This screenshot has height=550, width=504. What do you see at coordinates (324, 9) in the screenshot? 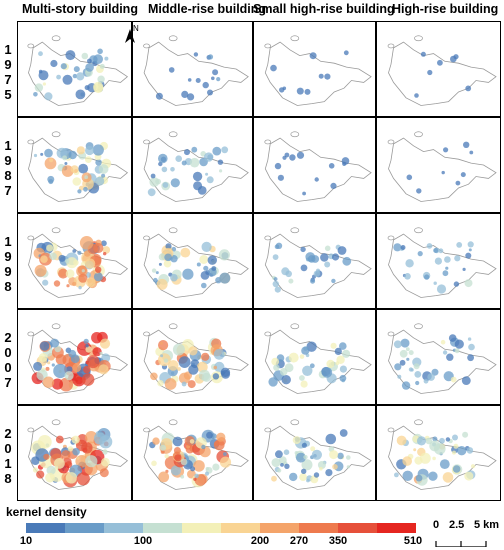
I see `column-header-small-high-rise: Small high-rise building` at bounding box center [324, 9].